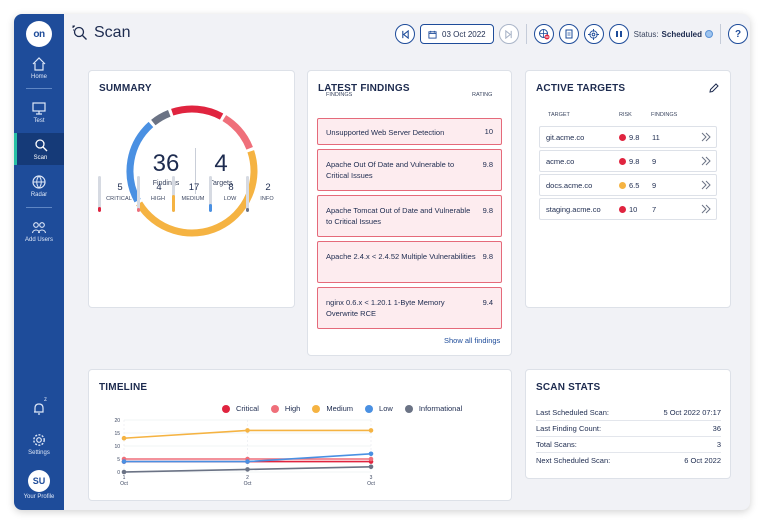  I want to click on logo: on, so click(39, 34).